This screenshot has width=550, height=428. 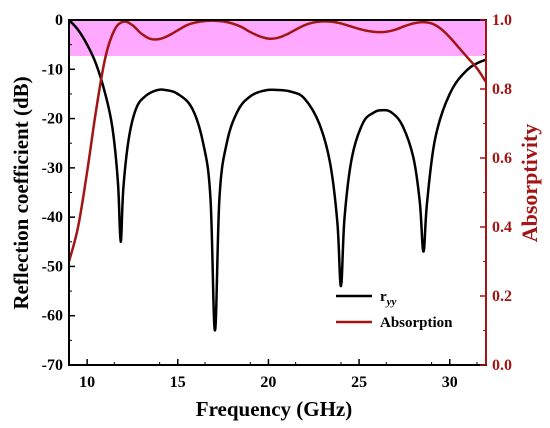 What do you see at coordinates (59, 20) in the screenshot?
I see `y-tick-label: 0` at bounding box center [59, 20].